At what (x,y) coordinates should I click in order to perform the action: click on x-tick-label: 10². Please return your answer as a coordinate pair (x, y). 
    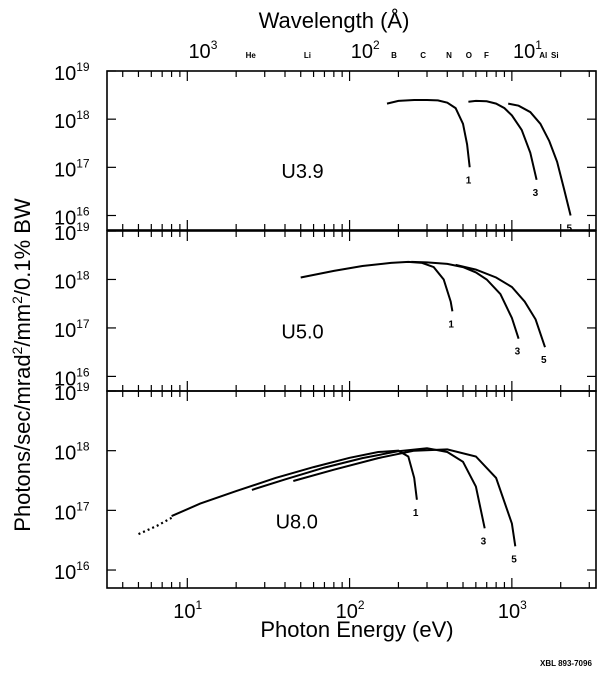
    Looking at the image, I should click on (350, 610).